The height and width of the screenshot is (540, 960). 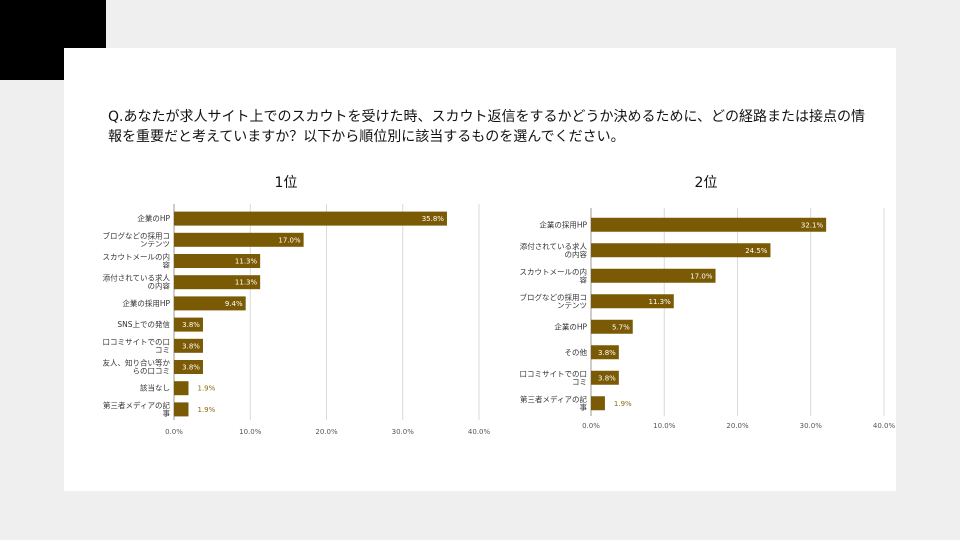 What do you see at coordinates (706, 183) in the screenshot?
I see `chart-title-rank2: 2位` at bounding box center [706, 183].